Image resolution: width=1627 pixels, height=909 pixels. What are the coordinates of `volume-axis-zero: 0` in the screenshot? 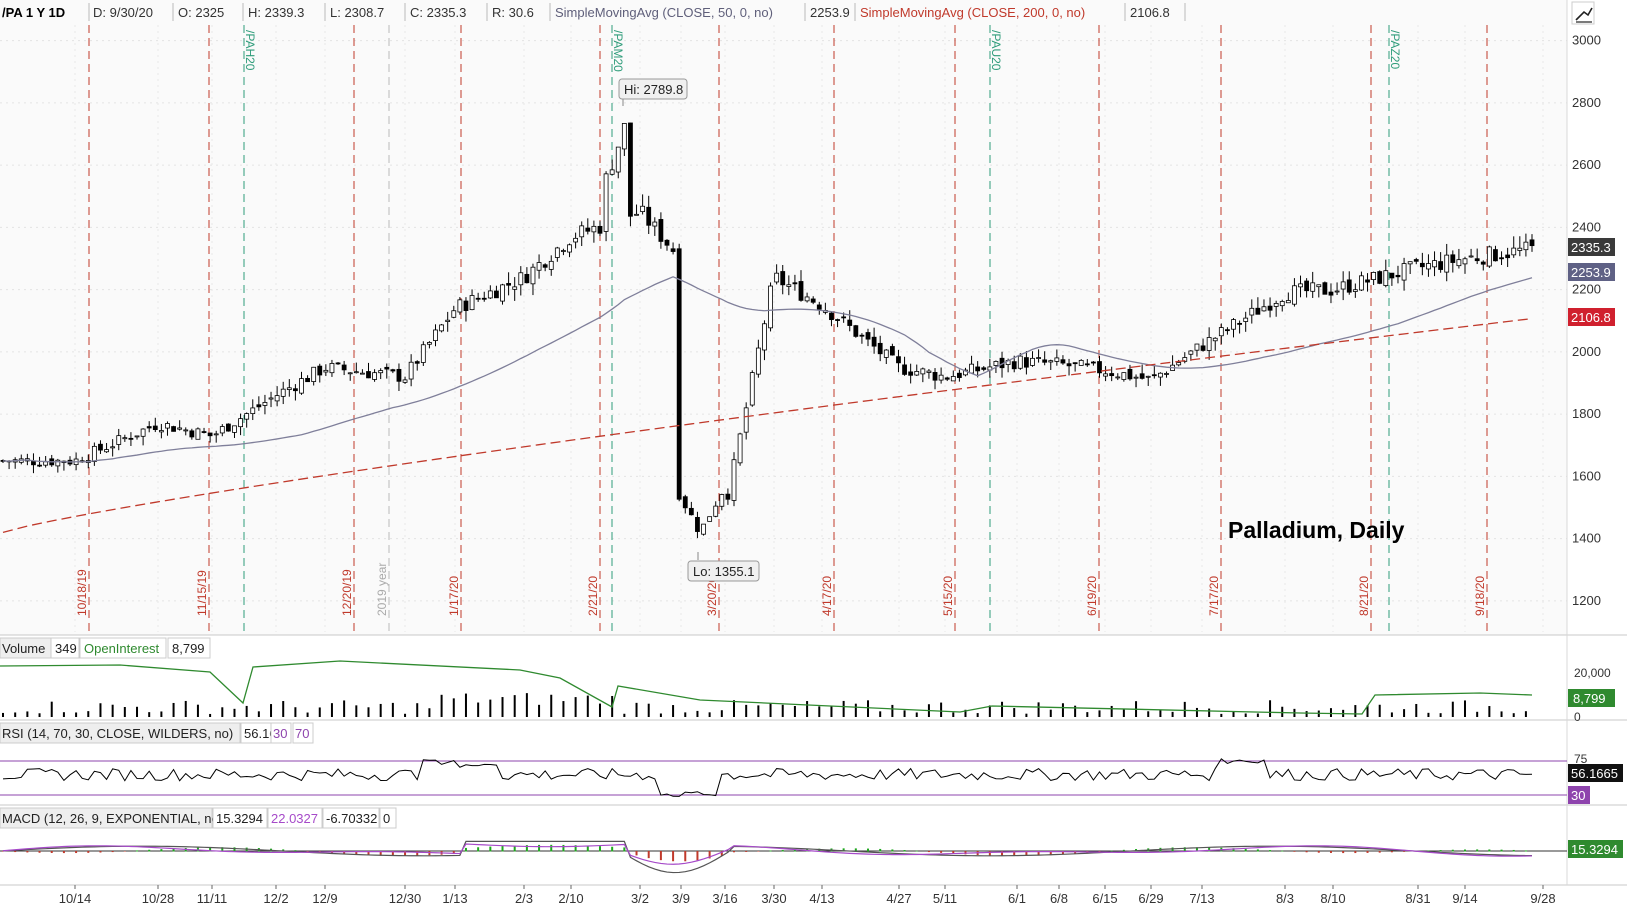 It's located at (1577, 717).